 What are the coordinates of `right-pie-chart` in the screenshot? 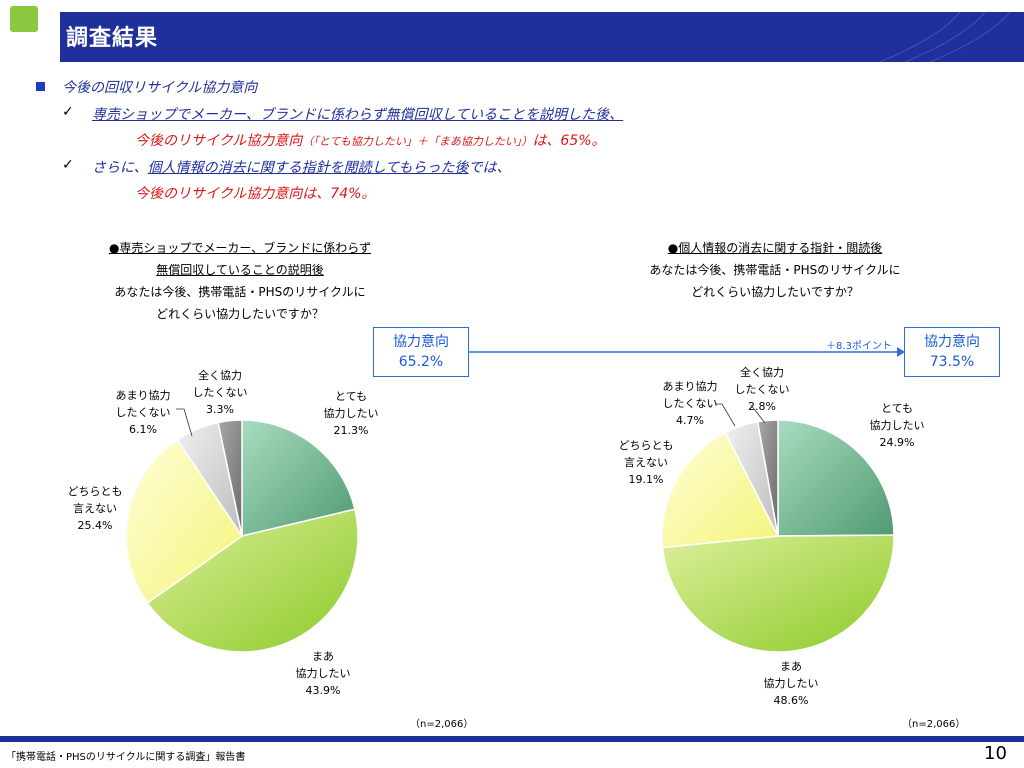 It's located at (778, 536).